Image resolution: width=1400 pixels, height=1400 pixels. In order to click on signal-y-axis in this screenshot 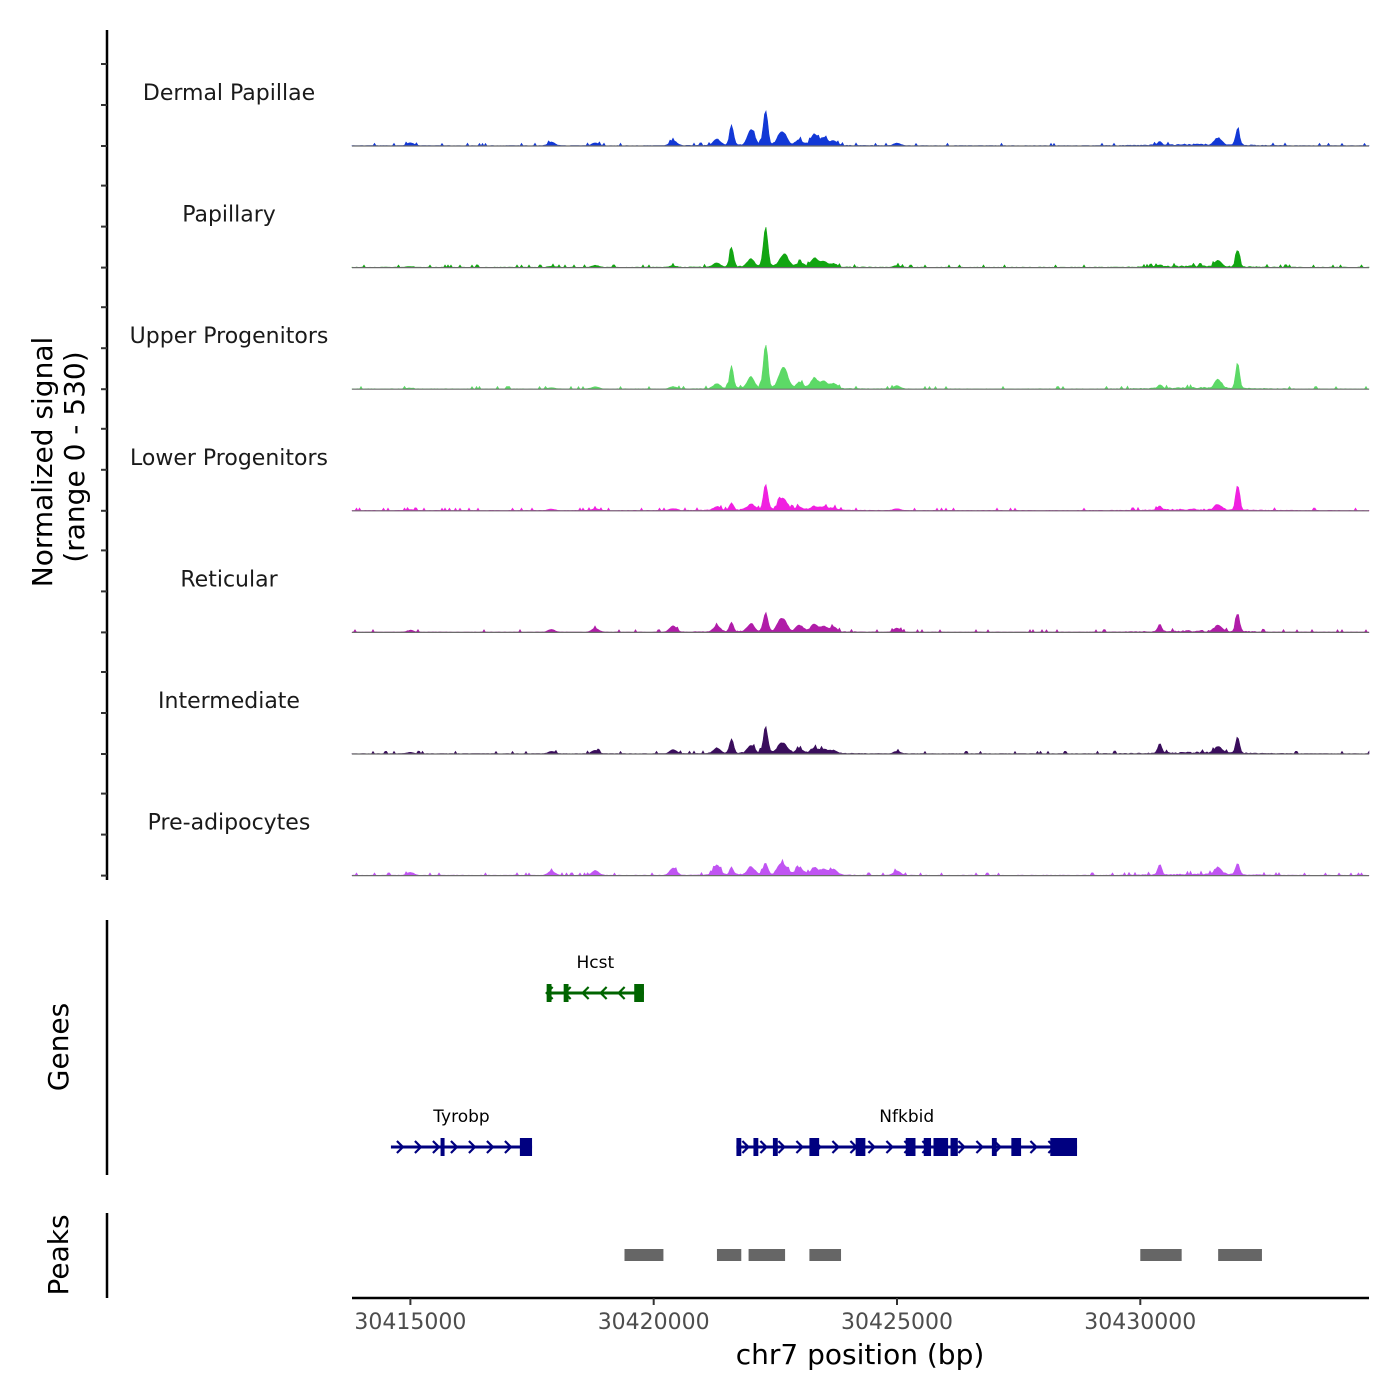, I will do `click(105, 455)`.